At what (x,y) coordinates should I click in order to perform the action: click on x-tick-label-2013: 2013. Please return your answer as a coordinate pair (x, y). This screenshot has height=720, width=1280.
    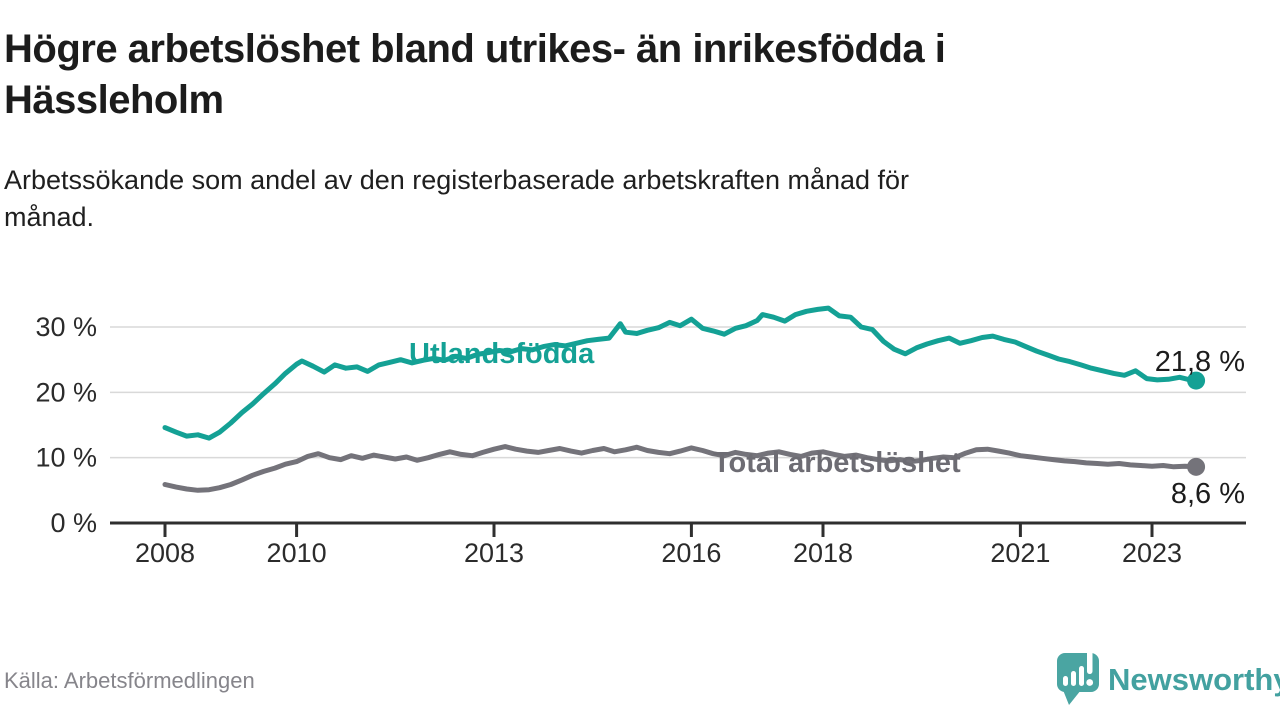
    Looking at the image, I should click on (494, 553).